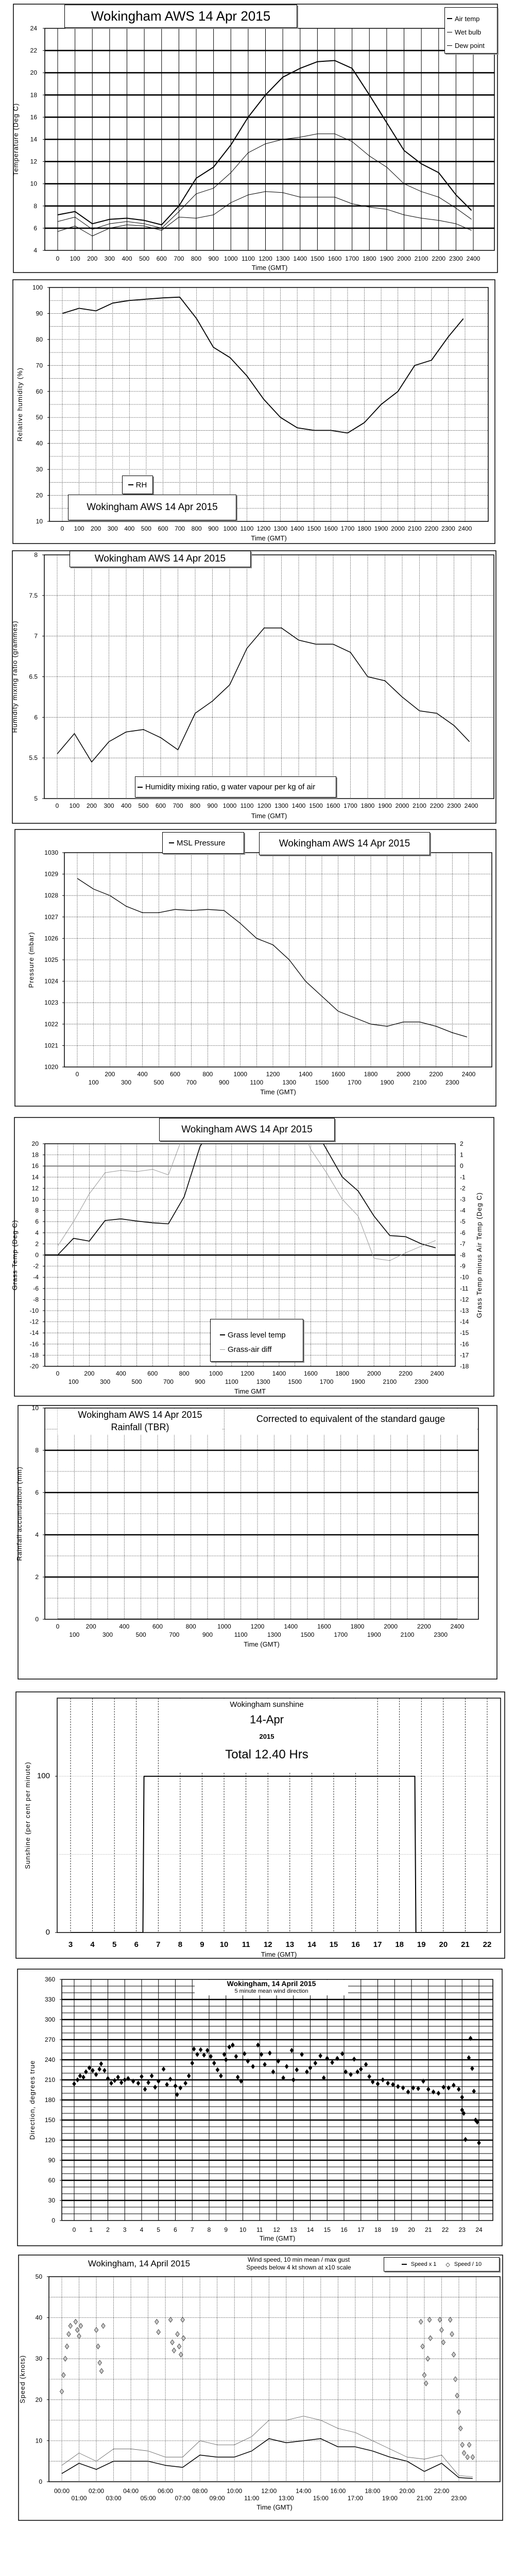  Describe the element at coordinates (141, 485) in the screenshot. I see `legend-rh: RH` at that location.